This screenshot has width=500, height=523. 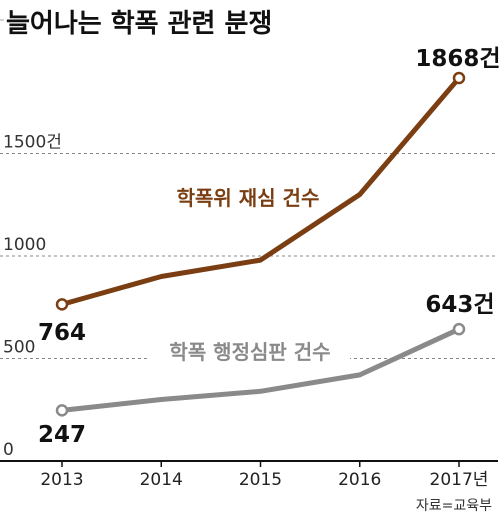 I want to click on y-tick-label: 1000, so click(x=24, y=245).